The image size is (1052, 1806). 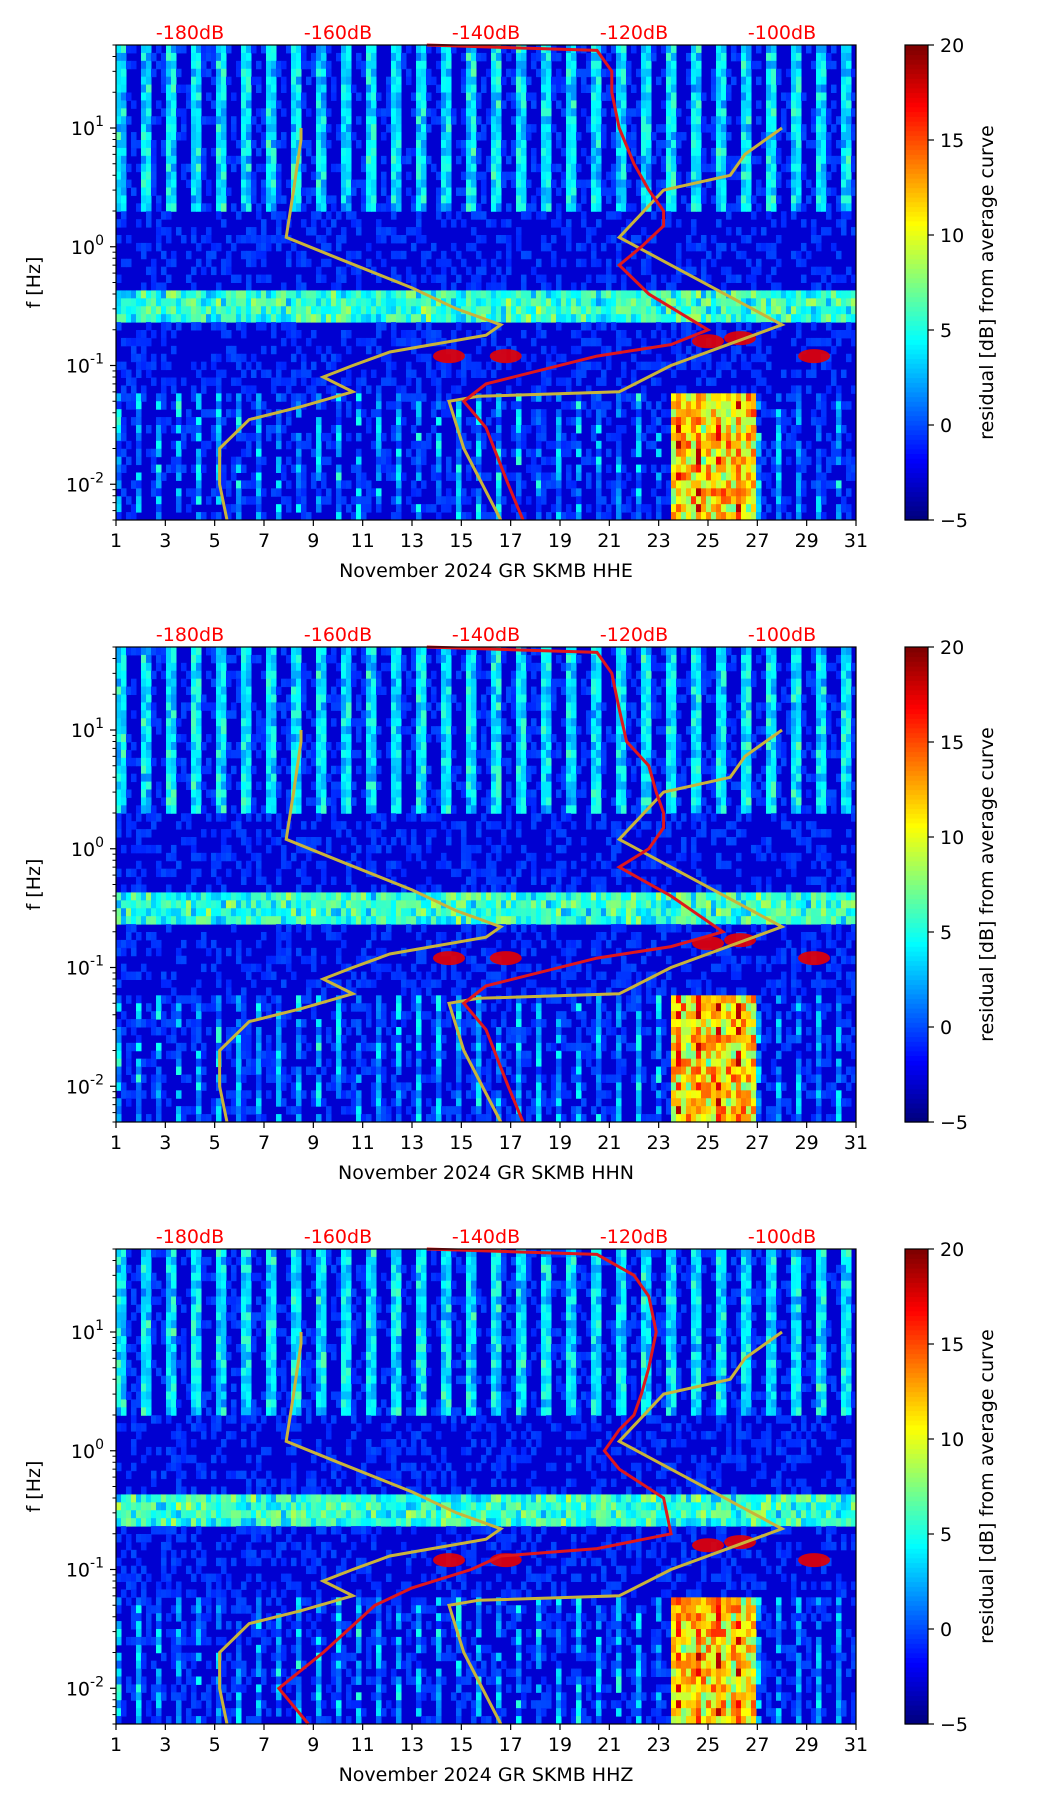 I want to click on x-tick-label: 3, so click(x=165, y=1745).